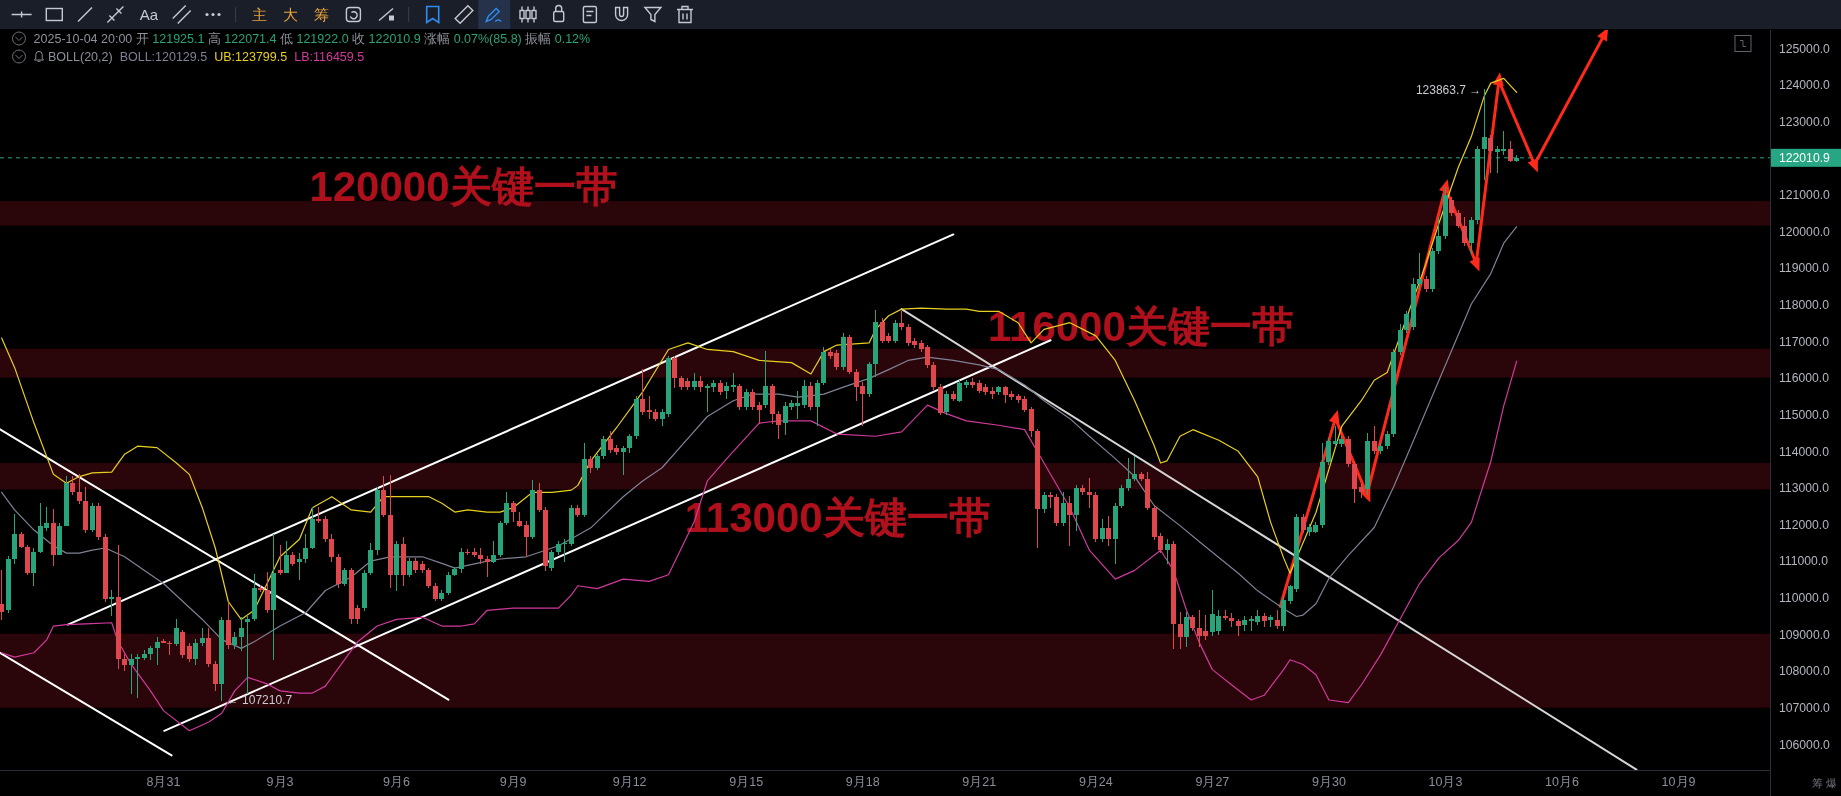 The image size is (1841, 796). I want to click on y-tick-label: 107000.0, so click(1805, 708).